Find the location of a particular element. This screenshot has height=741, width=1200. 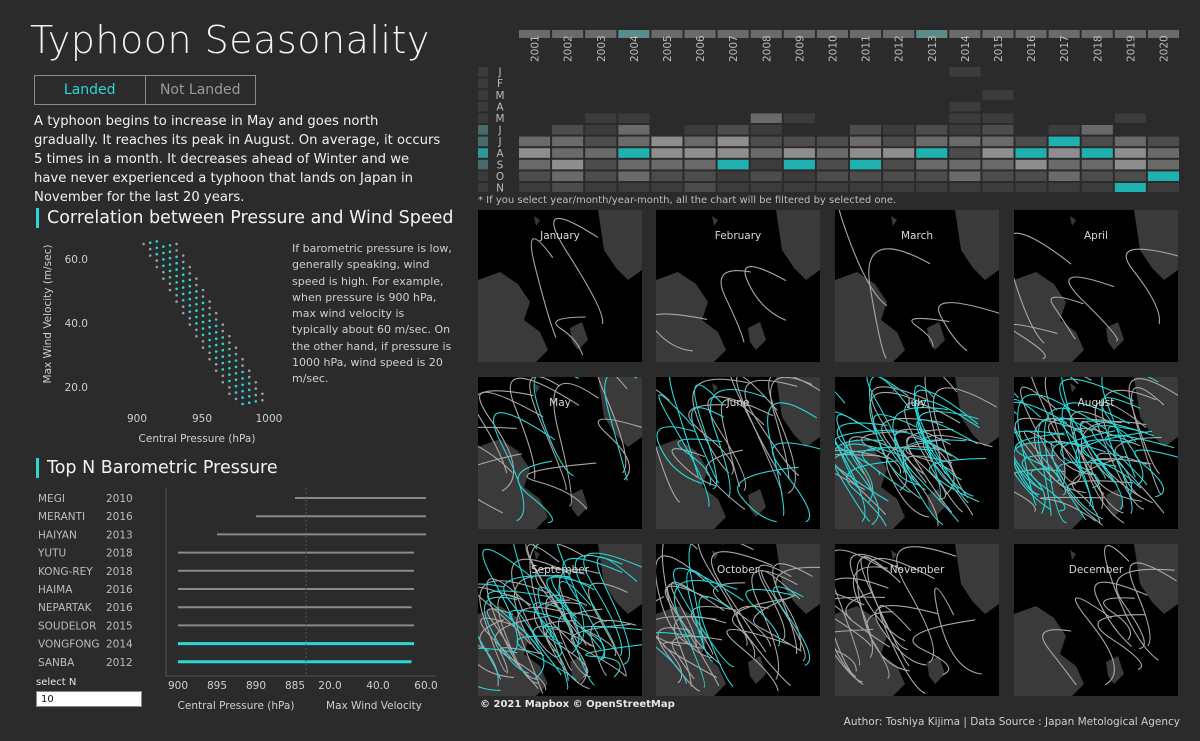

year-label: 2006 is located at coordinates (701, 48).